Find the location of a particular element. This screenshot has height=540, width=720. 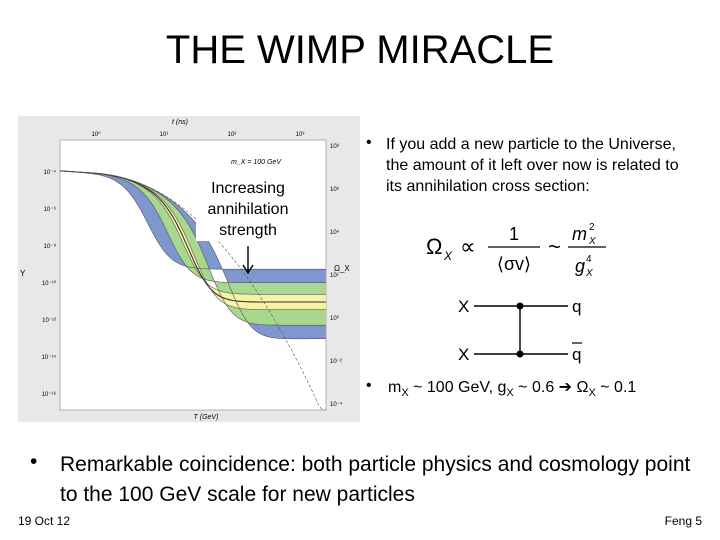

b2-sub3: X is located at coordinates (592, 393).